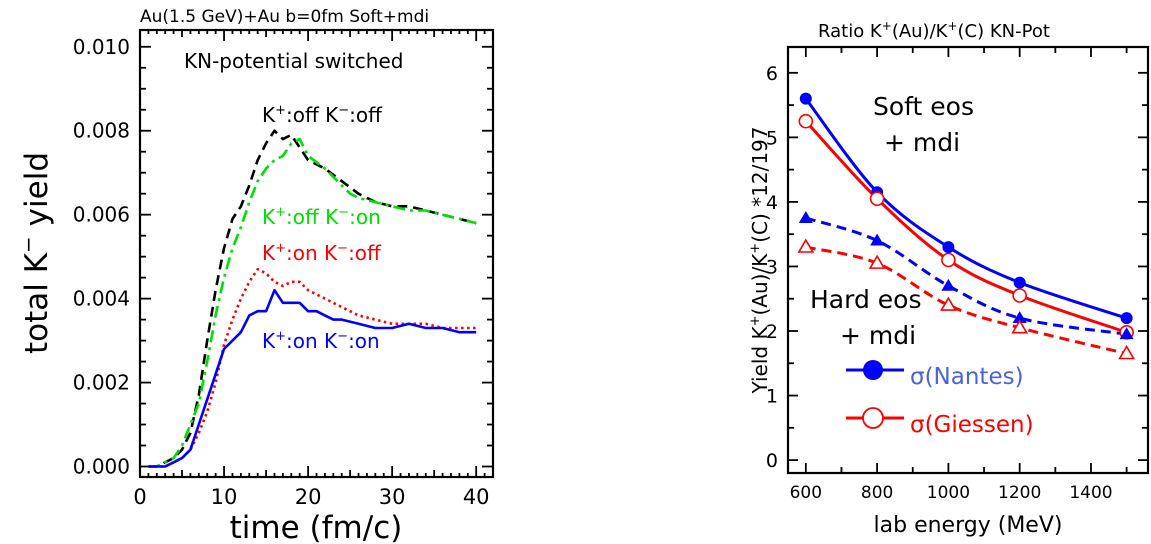 The width and height of the screenshot is (1151, 544). I want to click on legend-marker-giessen, so click(873, 418).